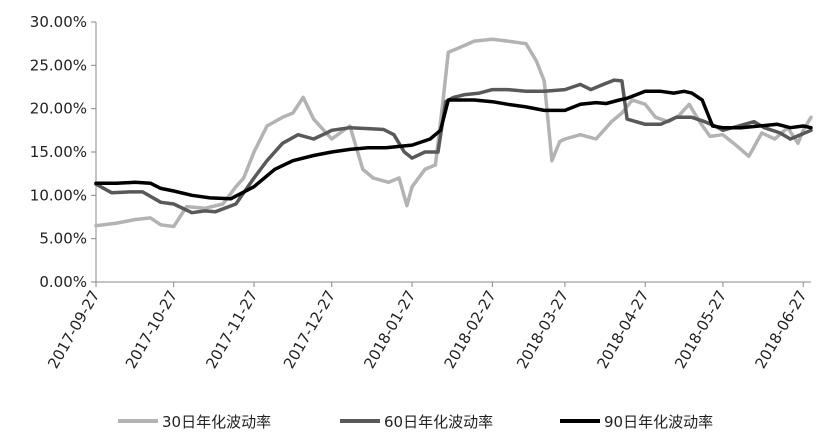 This screenshot has height=446, width=825. Describe the element at coordinates (58, 152) in the screenshot. I see `y-tick-label: 15.00%` at that location.